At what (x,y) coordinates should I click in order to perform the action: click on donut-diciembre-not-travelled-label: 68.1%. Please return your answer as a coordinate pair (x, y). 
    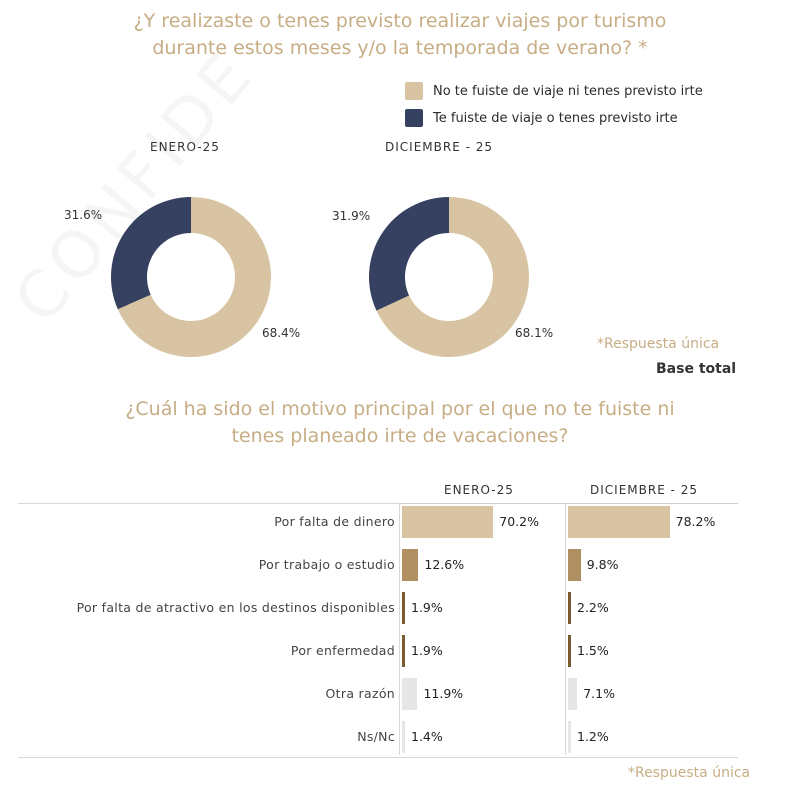
    Looking at the image, I should click on (534, 333).